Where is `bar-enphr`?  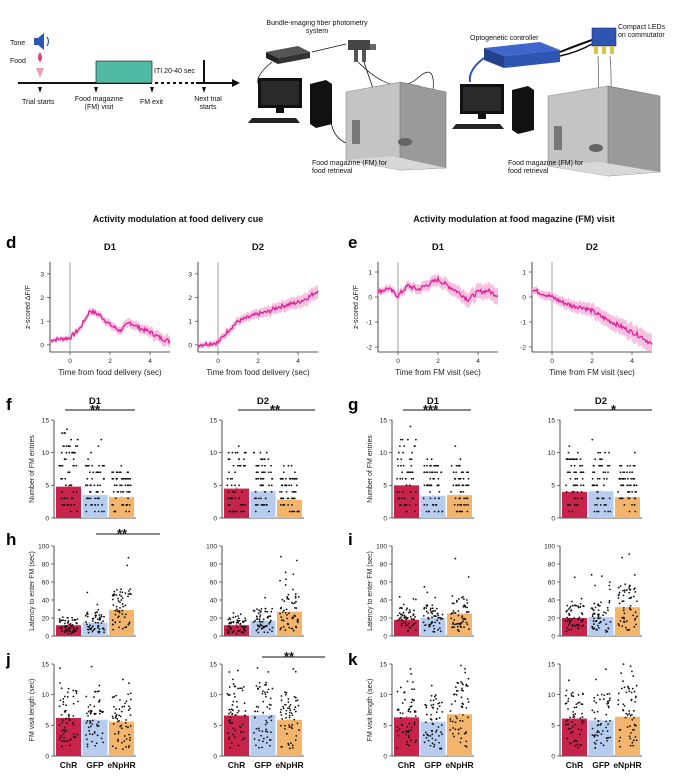 bar-enphr is located at coordinates (289, 623).